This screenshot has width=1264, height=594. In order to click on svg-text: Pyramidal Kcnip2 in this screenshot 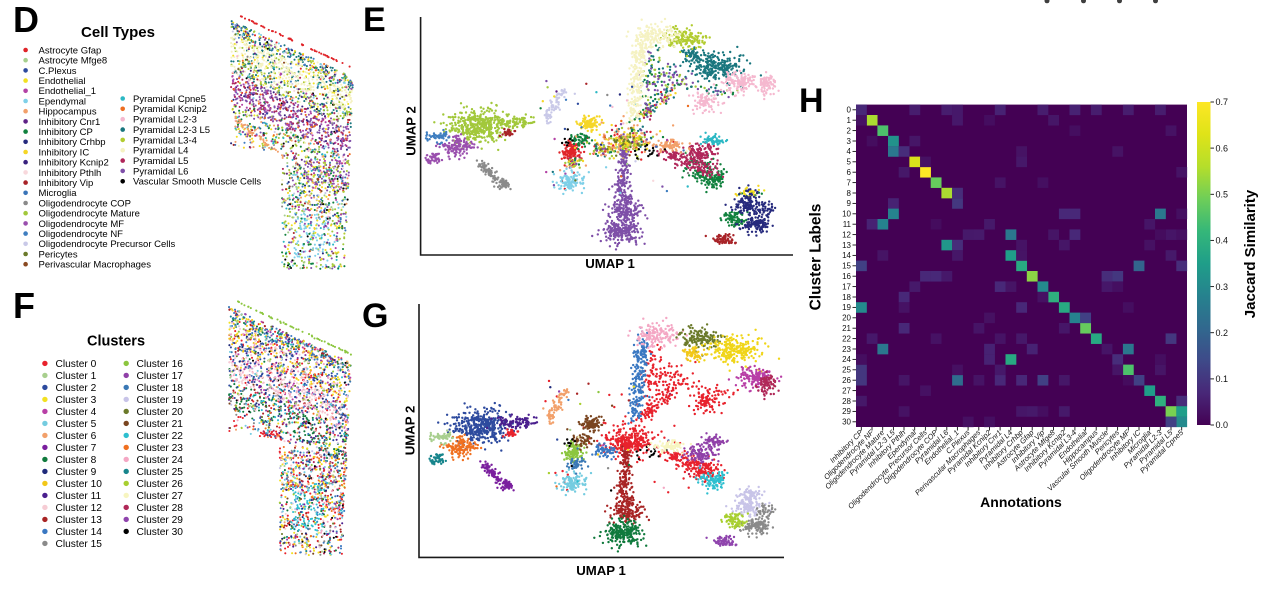, I will do `click(170, 109)`.